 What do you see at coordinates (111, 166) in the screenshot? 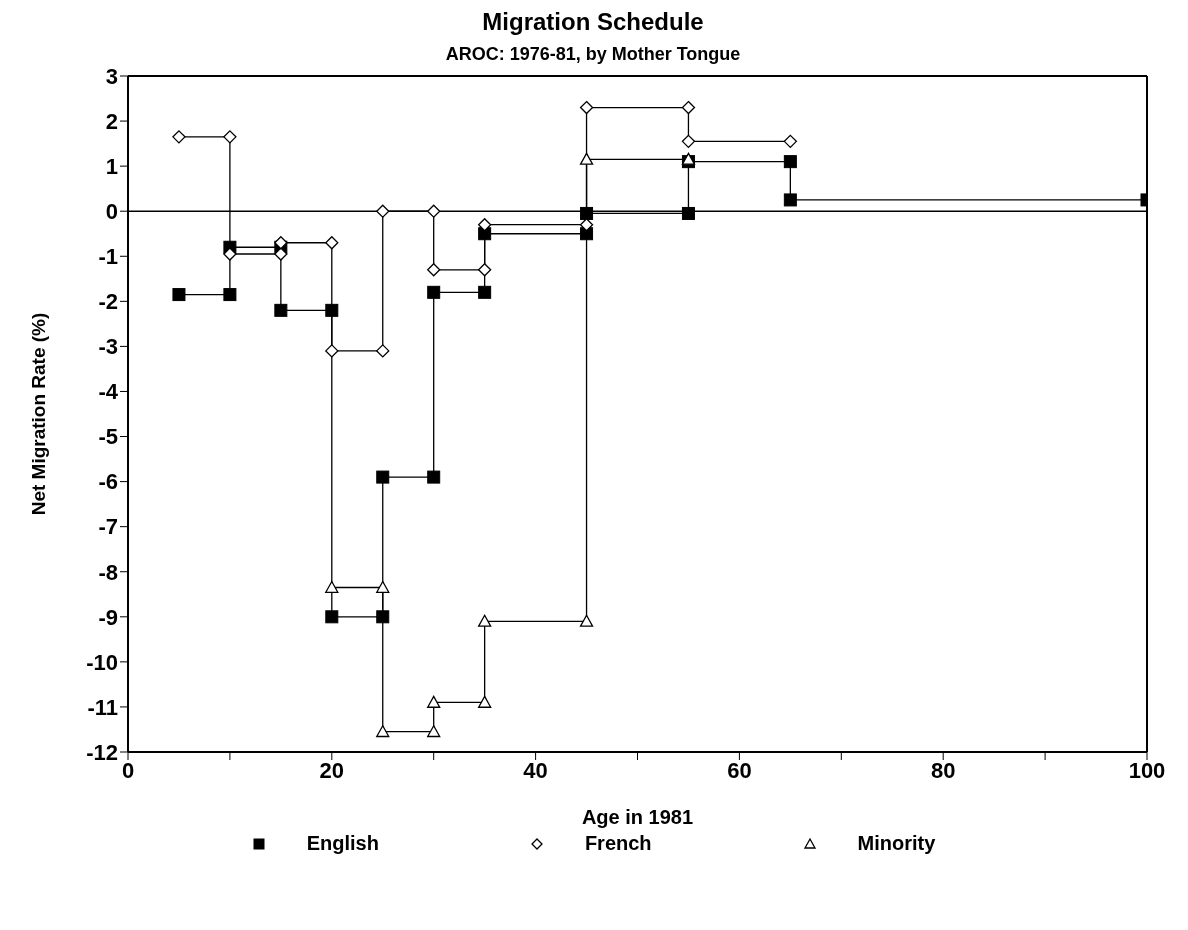
I see `y-tick-label: 1` at bounding box center [111, 166].